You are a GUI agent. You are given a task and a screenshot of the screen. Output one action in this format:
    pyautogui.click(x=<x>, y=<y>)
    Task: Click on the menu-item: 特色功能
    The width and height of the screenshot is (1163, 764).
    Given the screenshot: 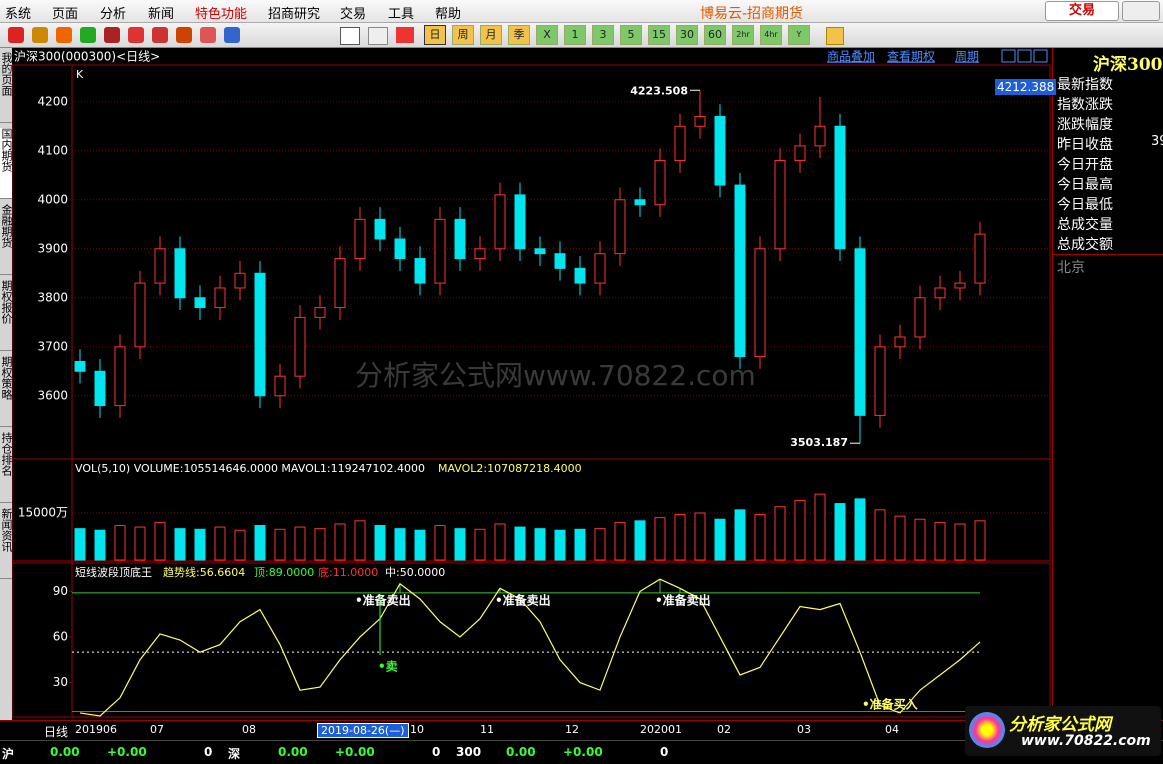 What is the action you would take?
    pyautogui.click(x=221, y=14)
    